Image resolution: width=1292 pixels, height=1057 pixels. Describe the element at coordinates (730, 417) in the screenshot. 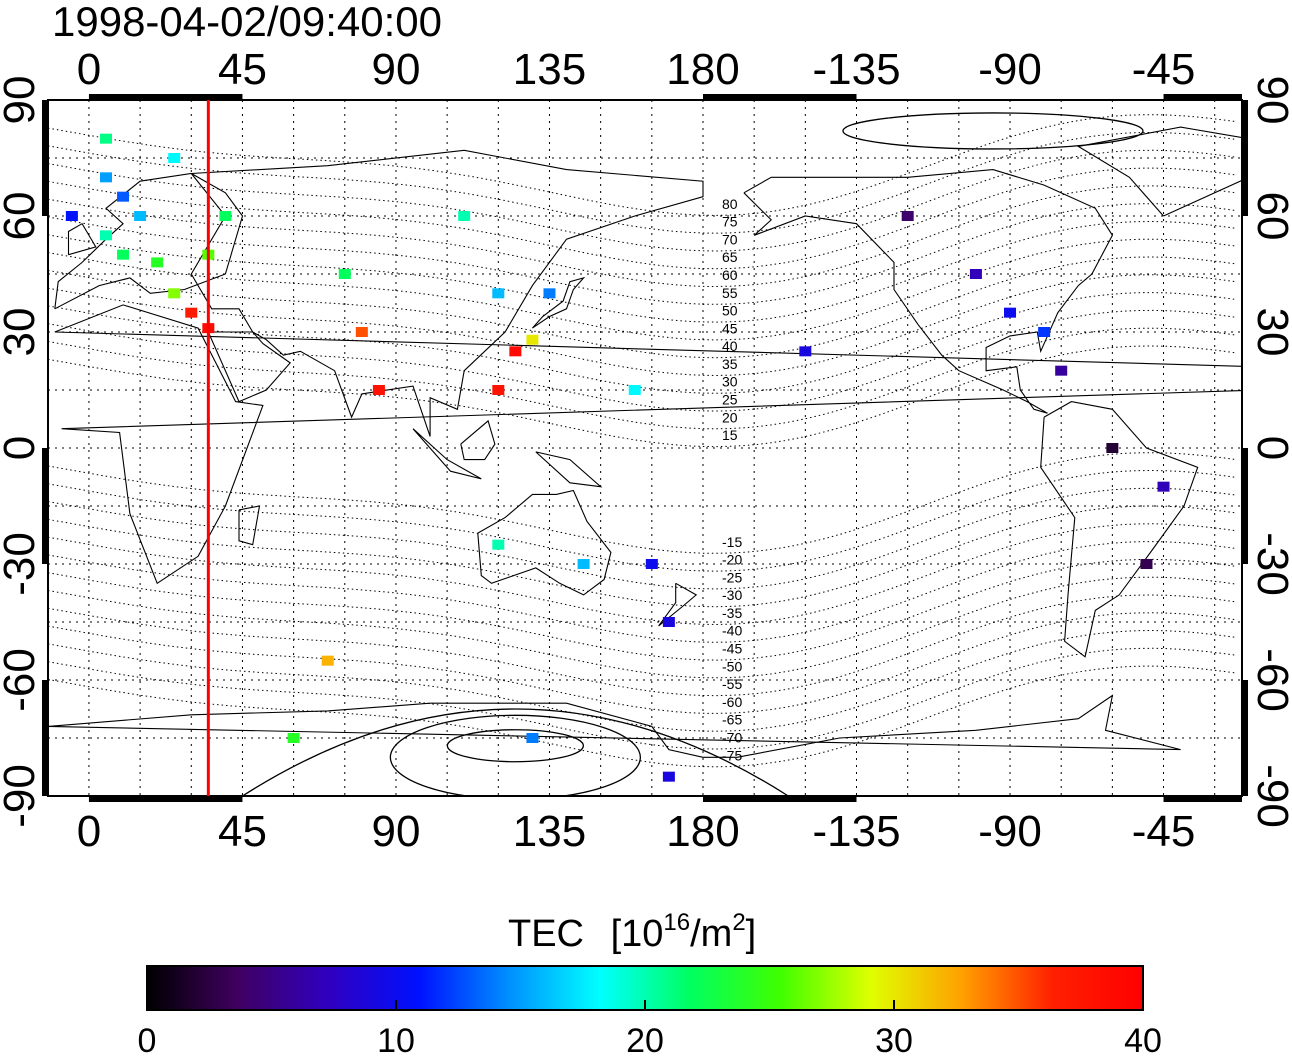

I see `contour-label: 20` at that location.